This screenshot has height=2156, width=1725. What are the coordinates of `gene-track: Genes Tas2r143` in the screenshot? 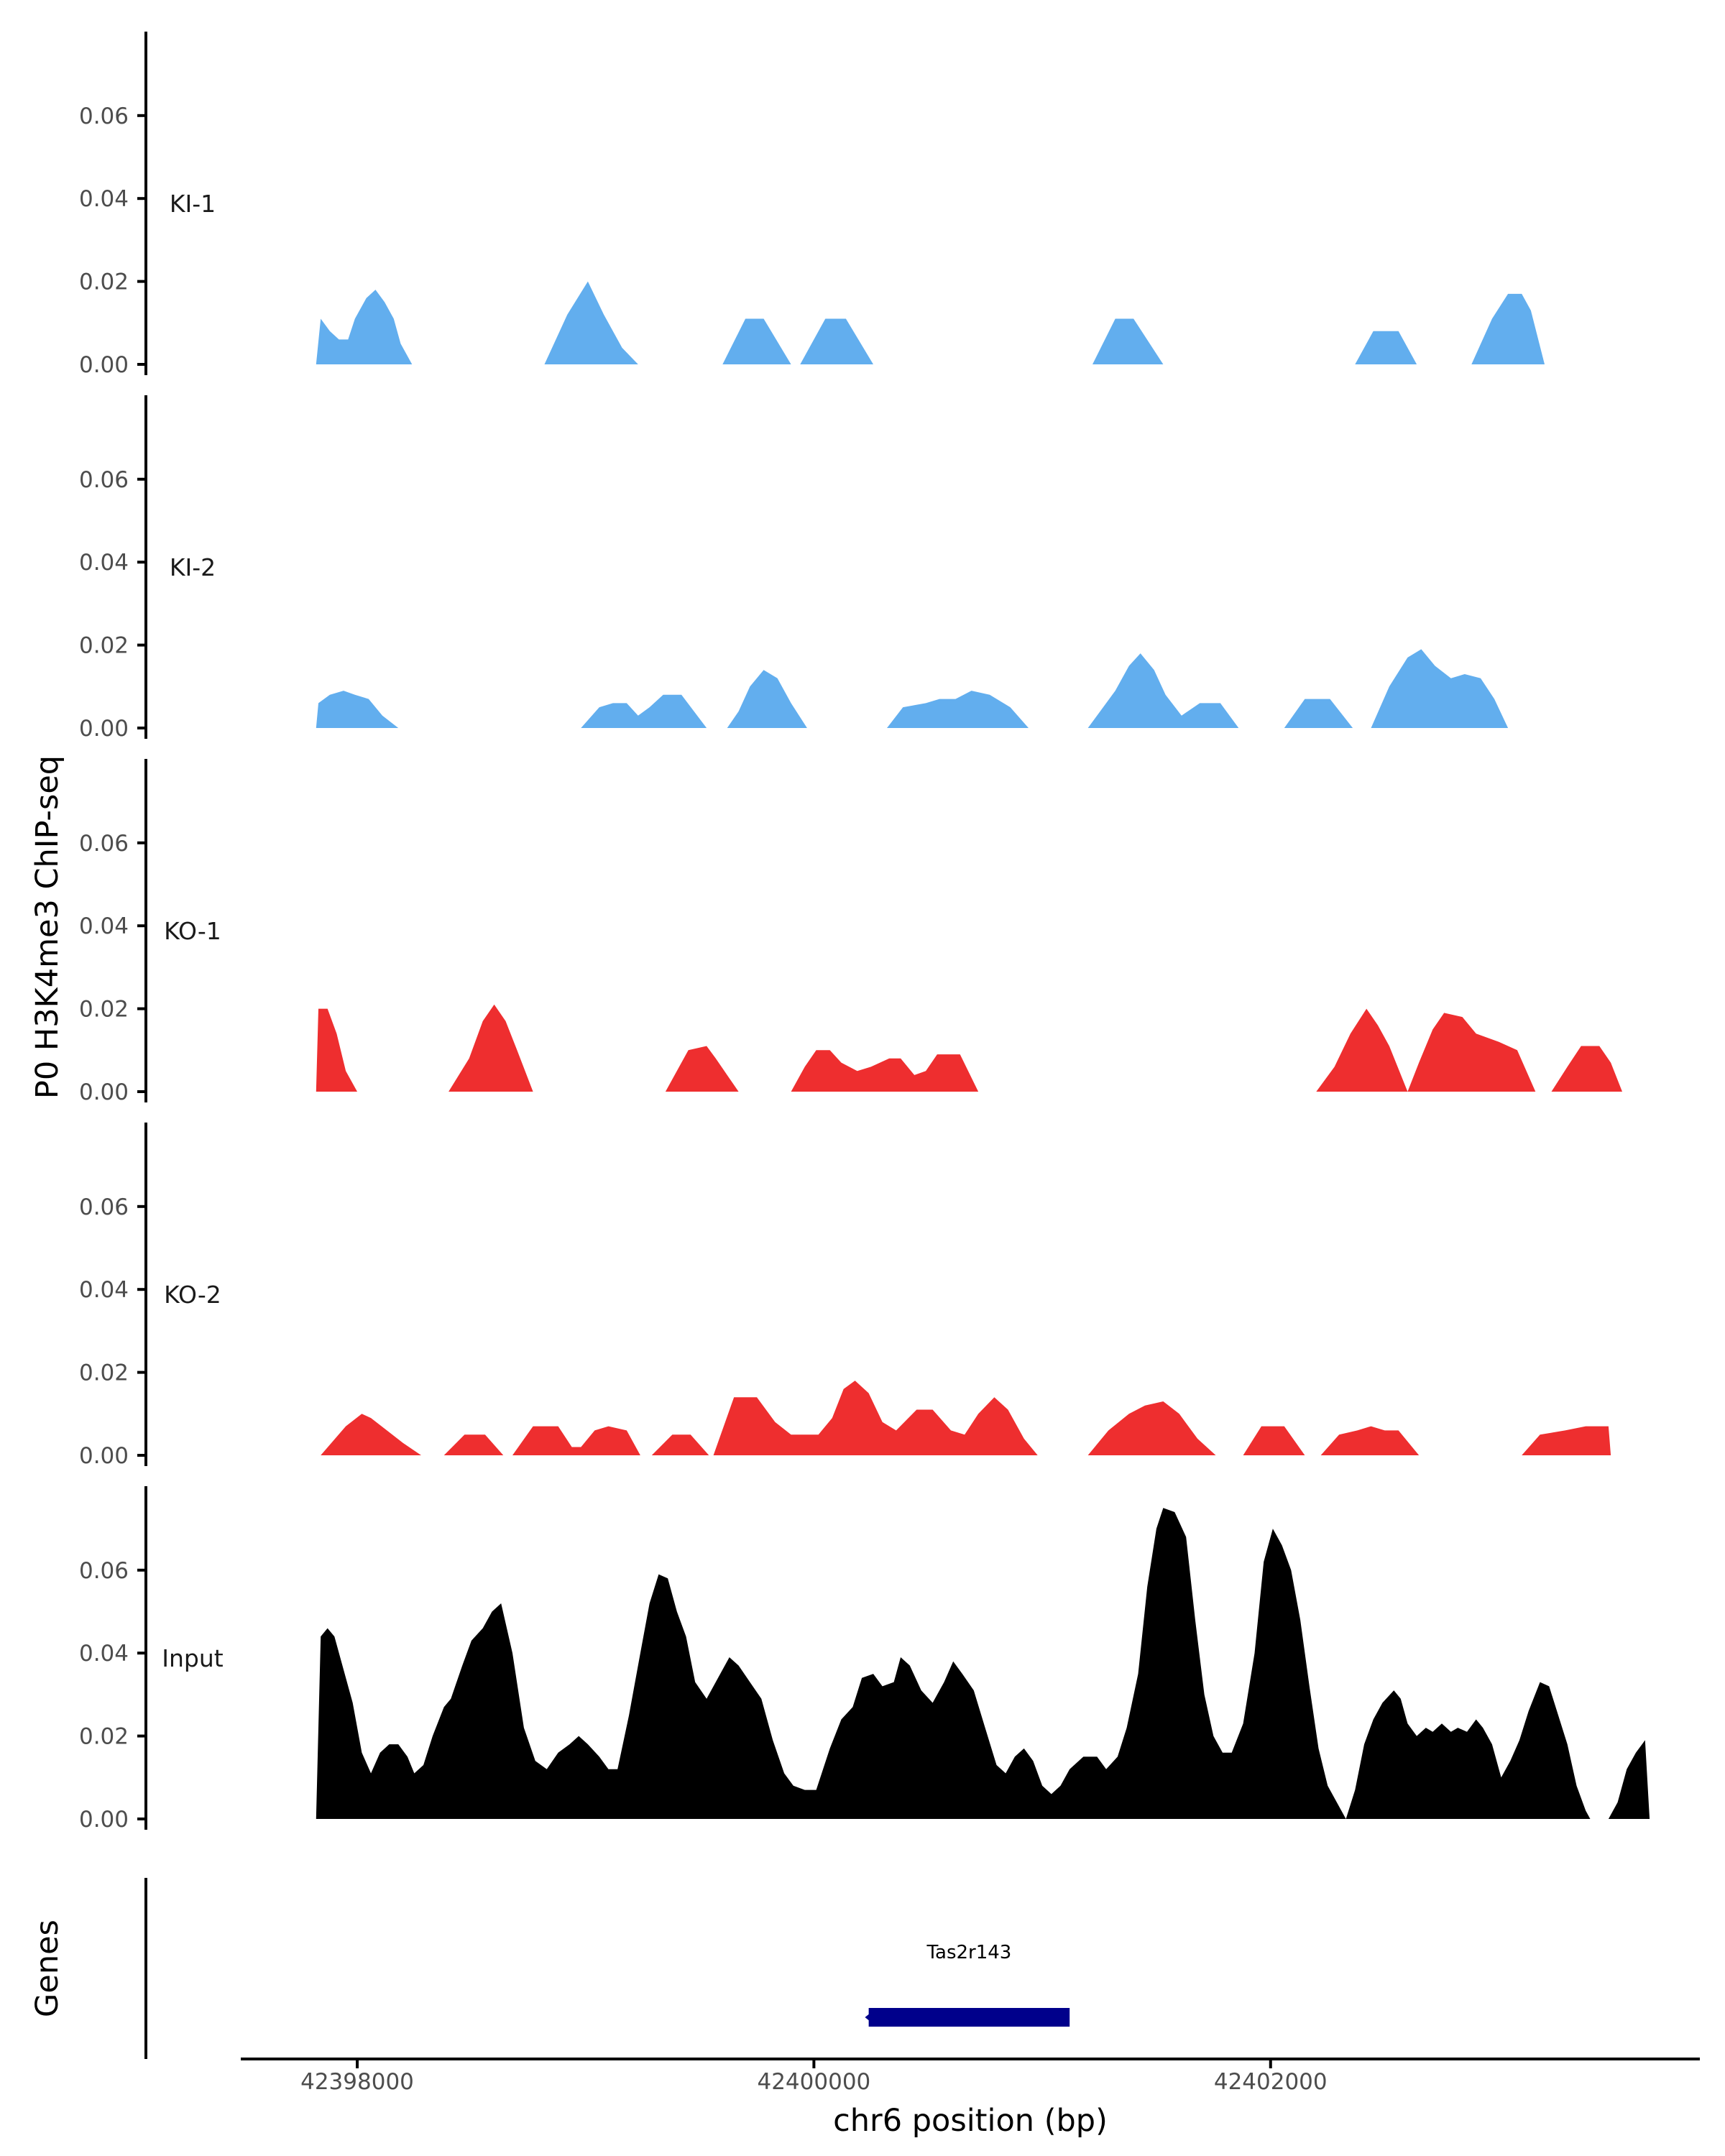 It's located at (549, 1969).